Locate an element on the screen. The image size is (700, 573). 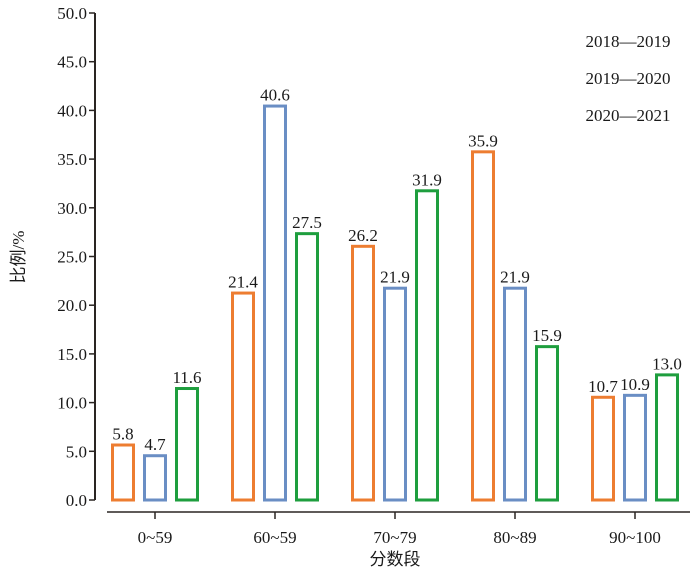
y-tick-label: 50.0 is located at coordinates (72, 13).